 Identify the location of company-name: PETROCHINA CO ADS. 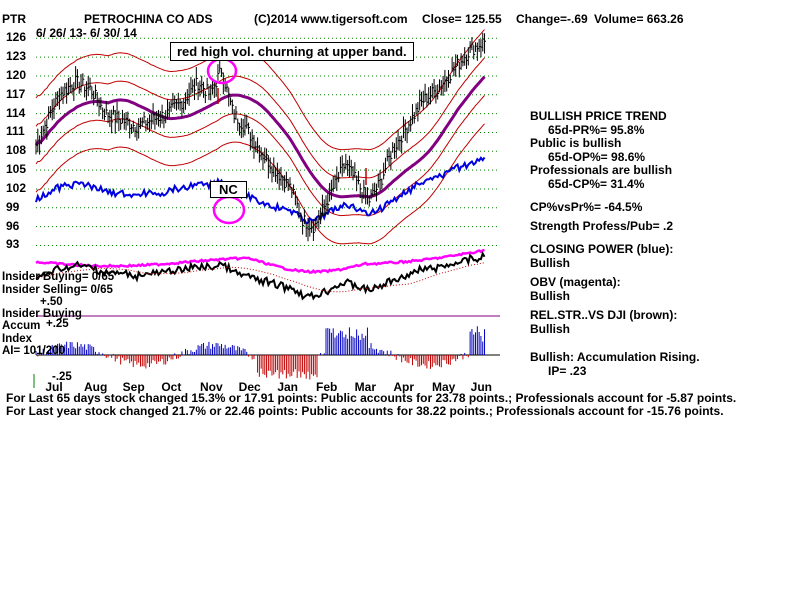
(148, 19).